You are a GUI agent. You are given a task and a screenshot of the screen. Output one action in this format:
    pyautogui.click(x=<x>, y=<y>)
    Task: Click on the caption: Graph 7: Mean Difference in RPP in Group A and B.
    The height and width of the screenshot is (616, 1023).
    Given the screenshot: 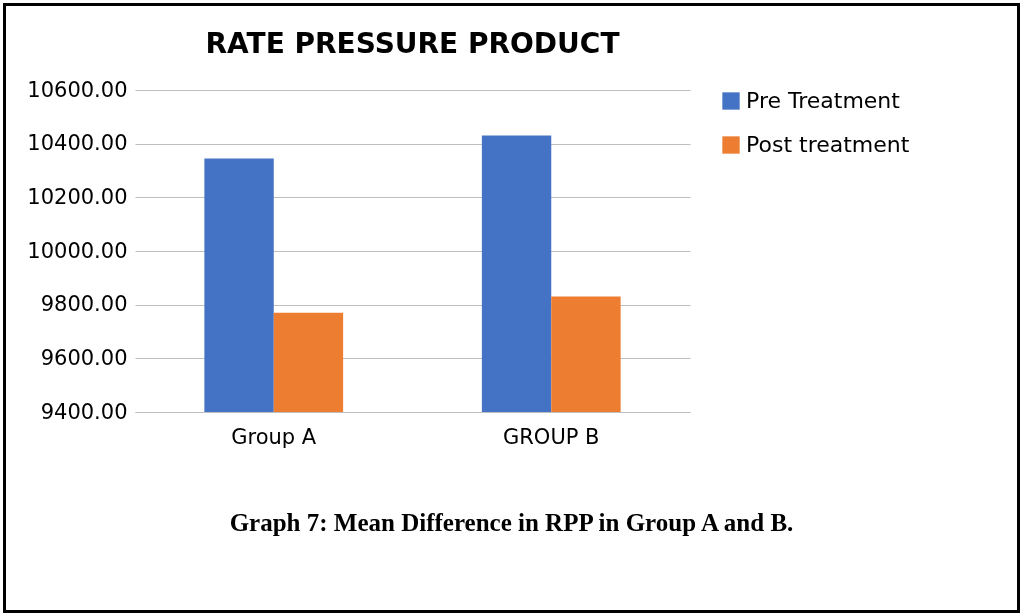 What is the action you would take?
    pyautogui.click(x=511, y=523)
    